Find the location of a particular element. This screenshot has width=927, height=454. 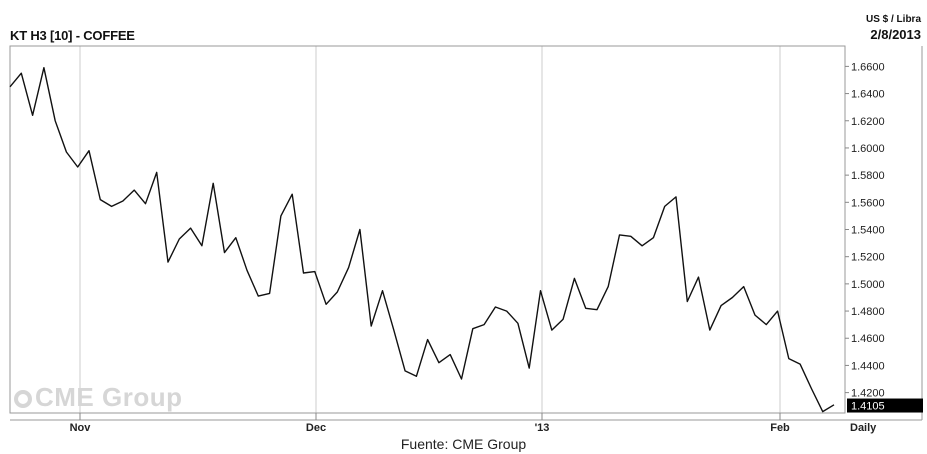

watermark: CME Group is located at coordinates (98, 397).